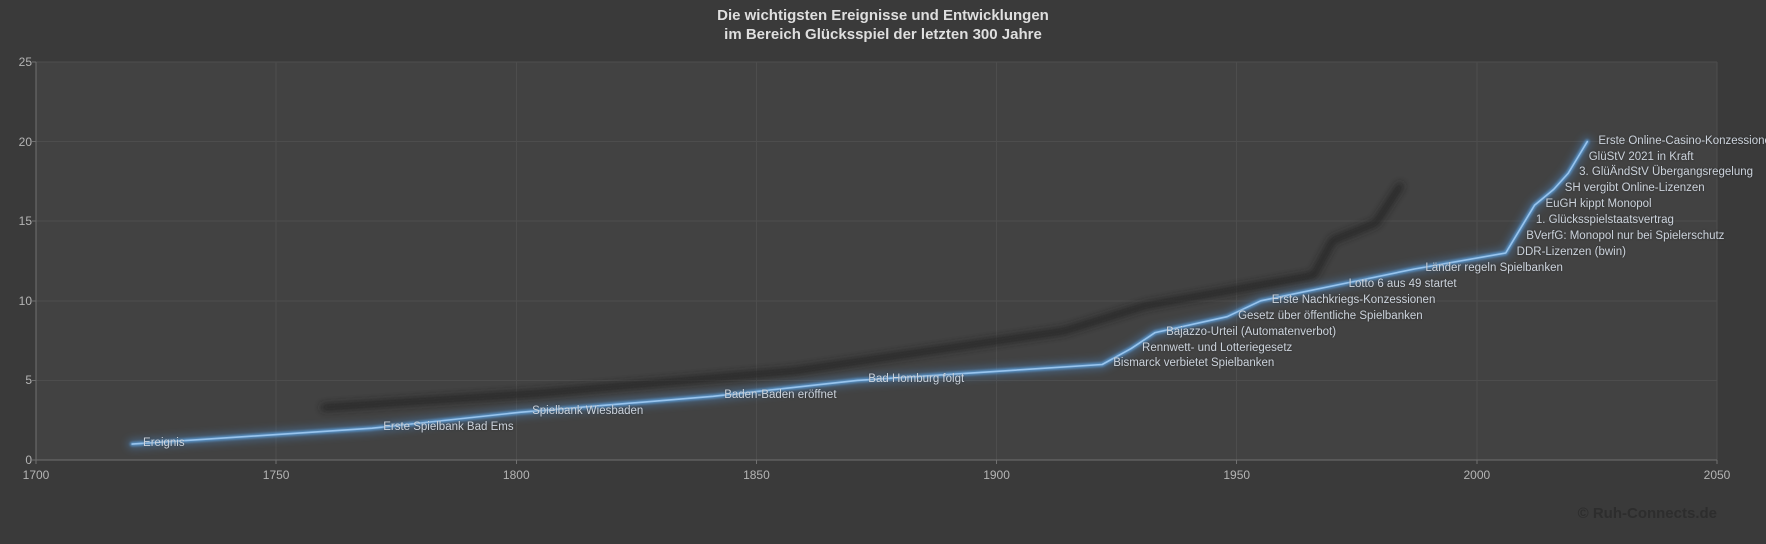  What do you see at coordinates (1251, 331) in the screenshot?
I see `data-point-label: Bajazzo-Urteil (Automatenverbot)` at bounding box center [1251, 331].